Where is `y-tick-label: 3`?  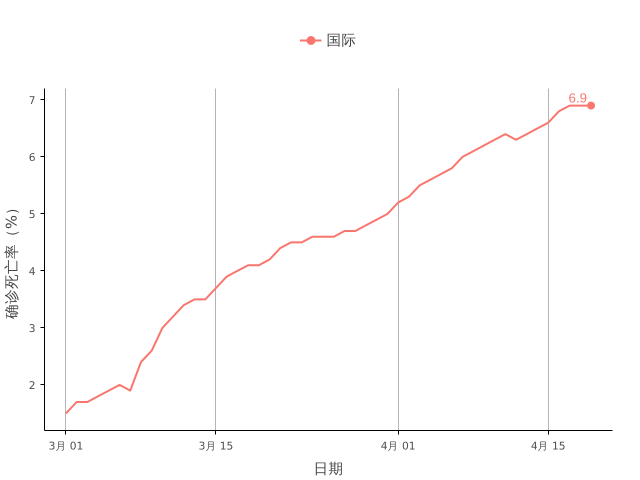 y-tick-label: 3 is located at coordinates (32, 328).